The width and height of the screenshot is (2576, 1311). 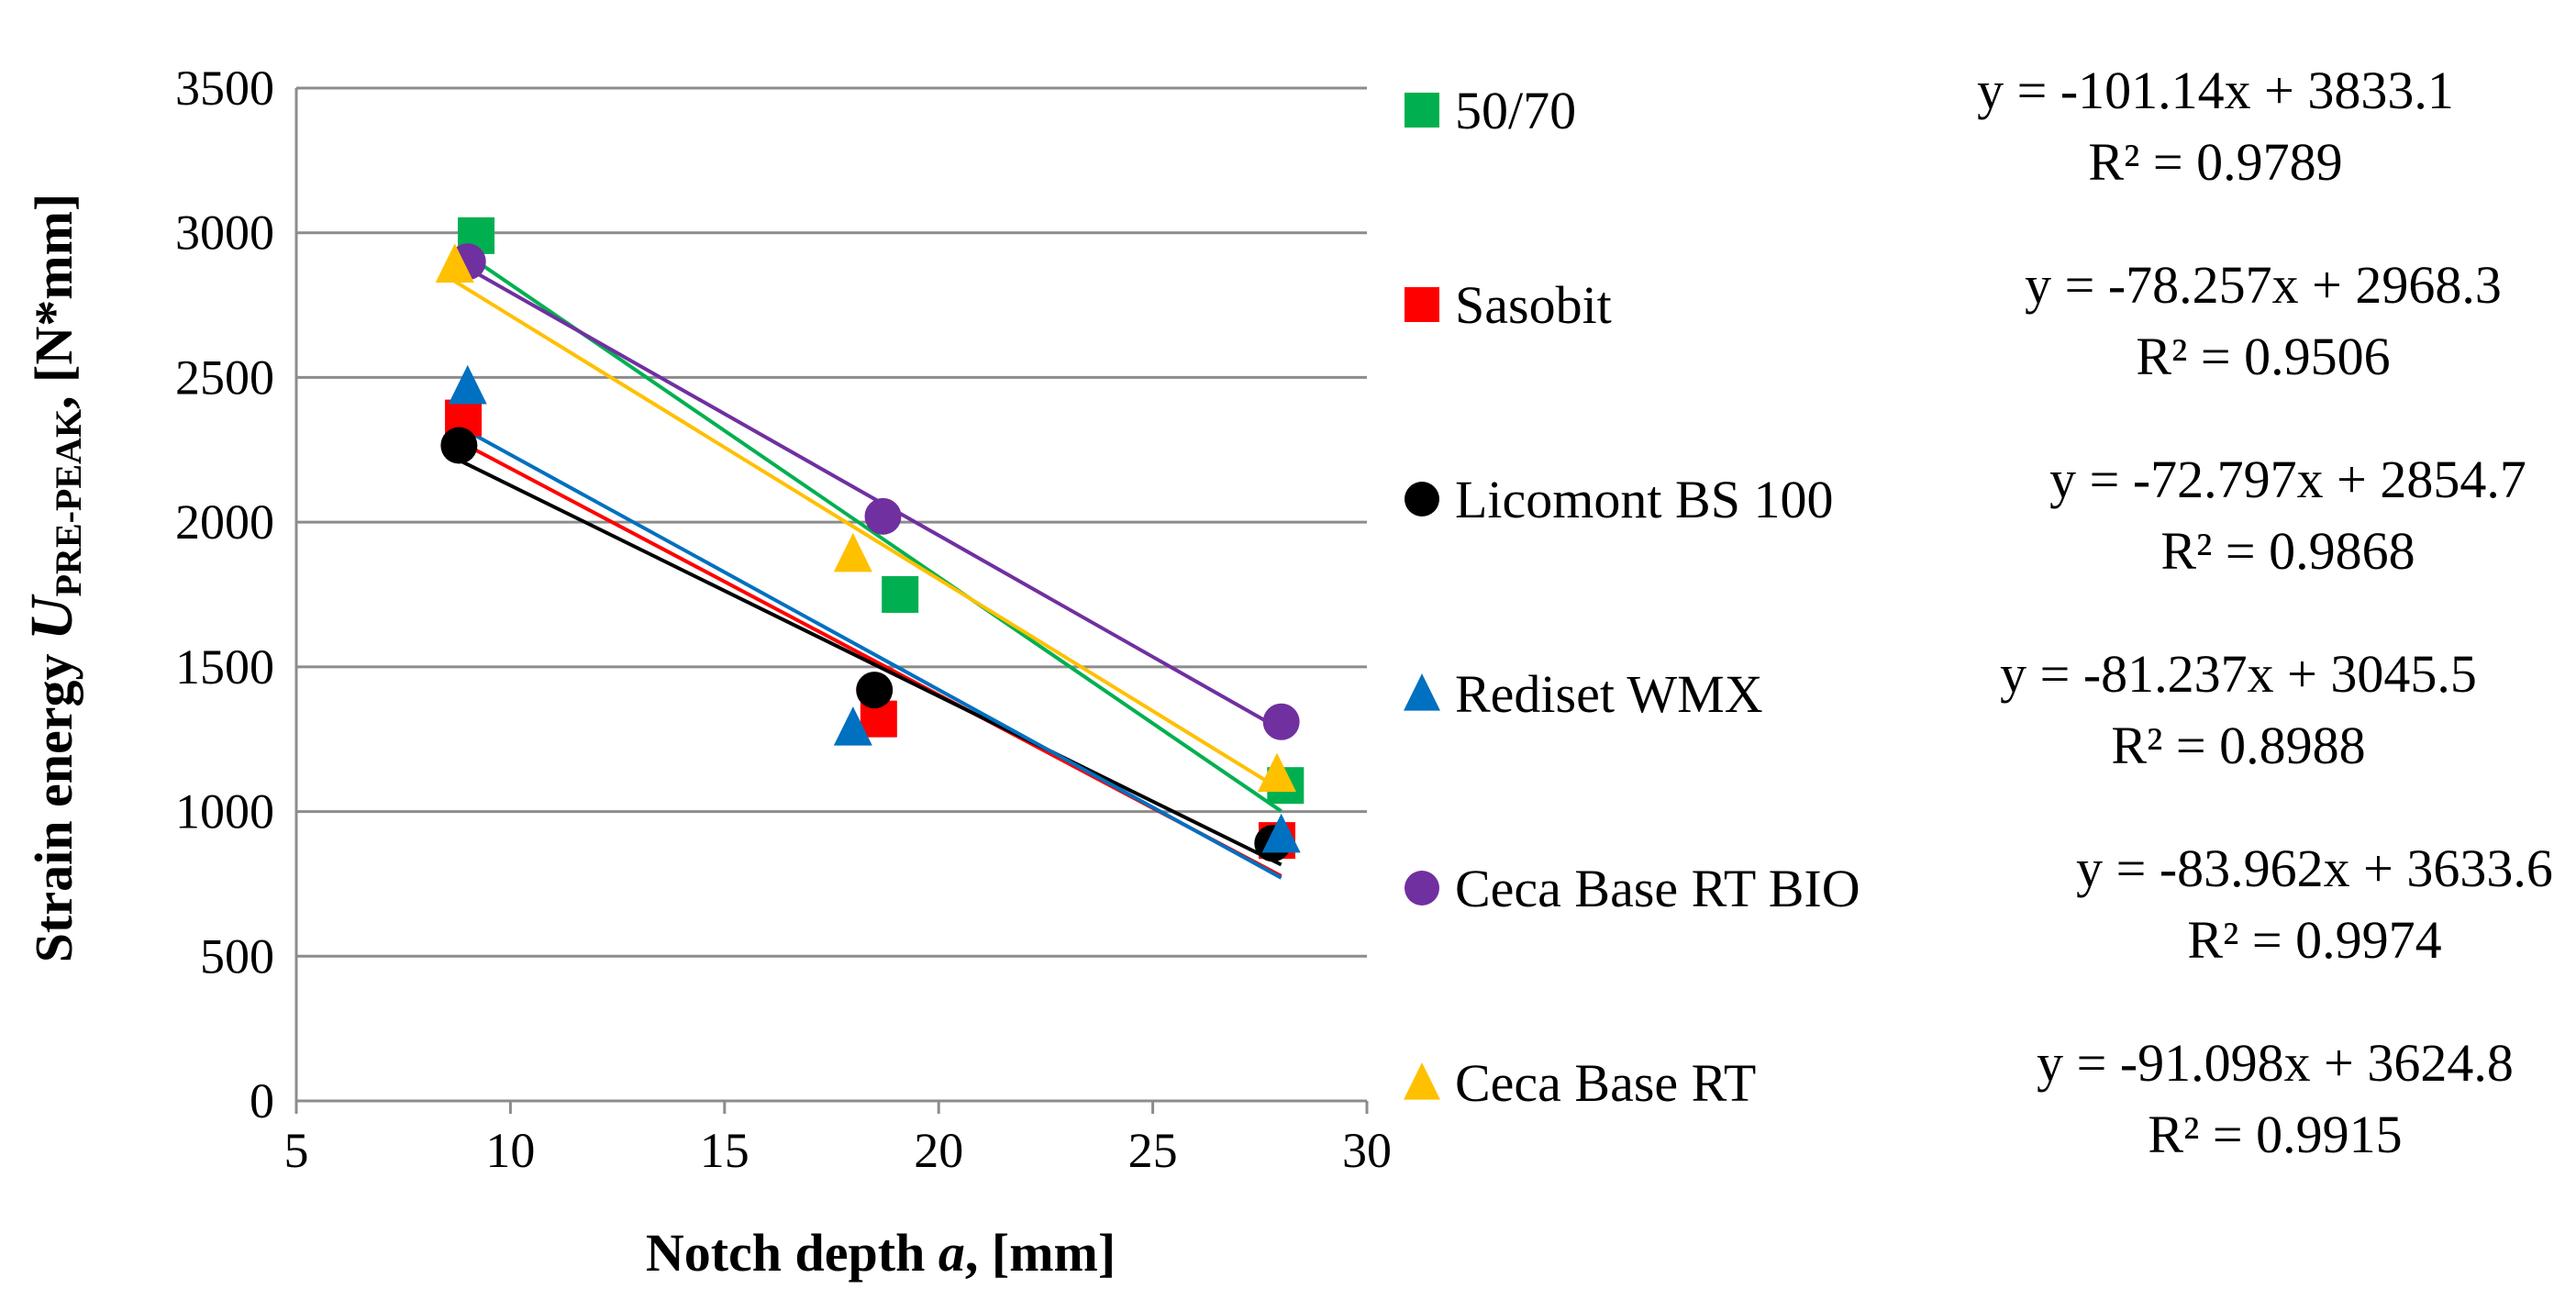 What do you see at coordinates (2263, 285) in the screenshot?
I see `trend-equation-1: y = -78.257x + 2968.3` at bounding box center [2263, 285].